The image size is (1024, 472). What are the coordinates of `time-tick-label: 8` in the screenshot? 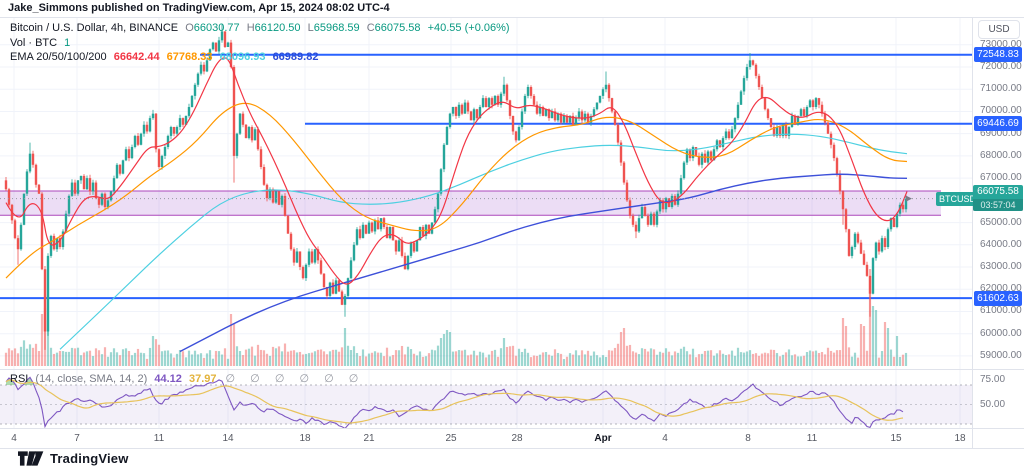 It's located at (748, 438).